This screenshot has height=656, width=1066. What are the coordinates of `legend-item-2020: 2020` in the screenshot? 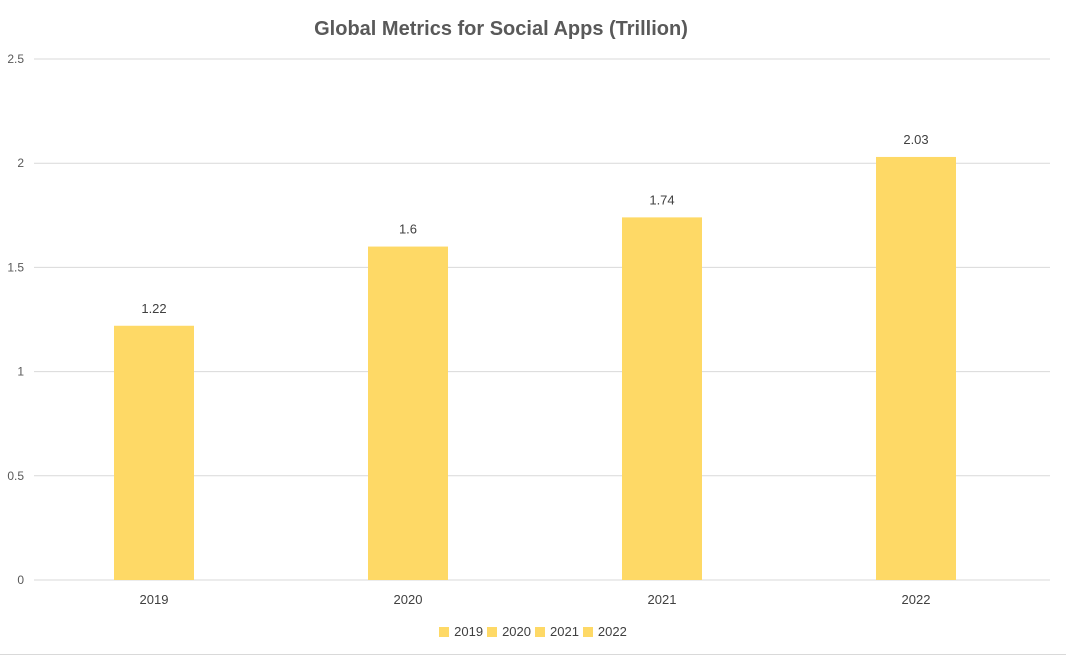 It's located at (509, 631).